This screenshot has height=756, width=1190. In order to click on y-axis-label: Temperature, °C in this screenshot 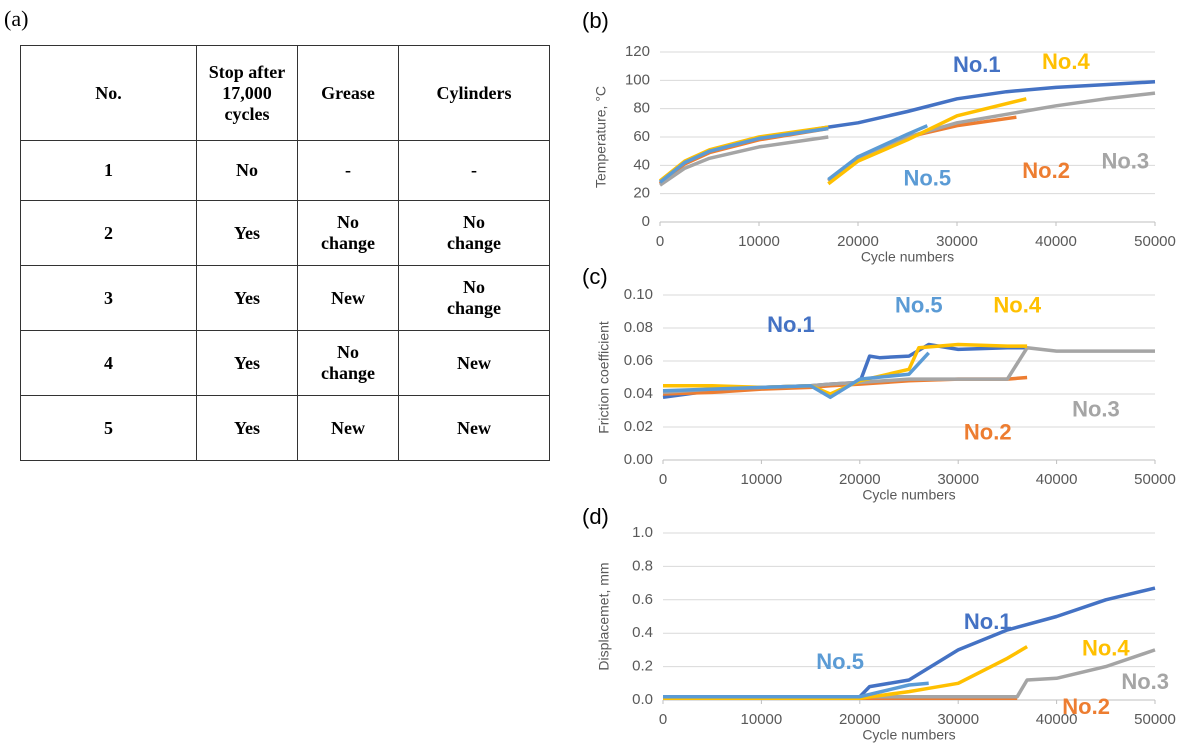, I will do `click(601, 137)`.